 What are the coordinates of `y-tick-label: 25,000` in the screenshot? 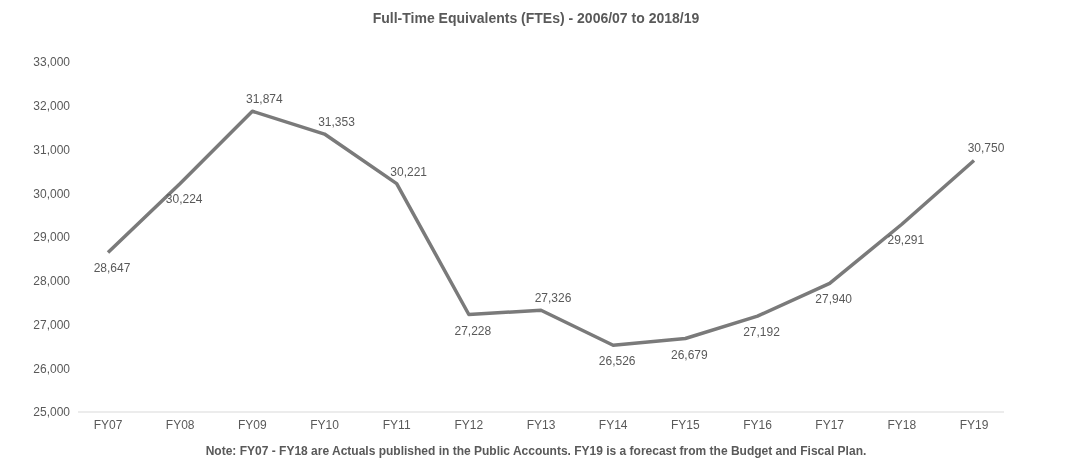 It's located at (52, 412).